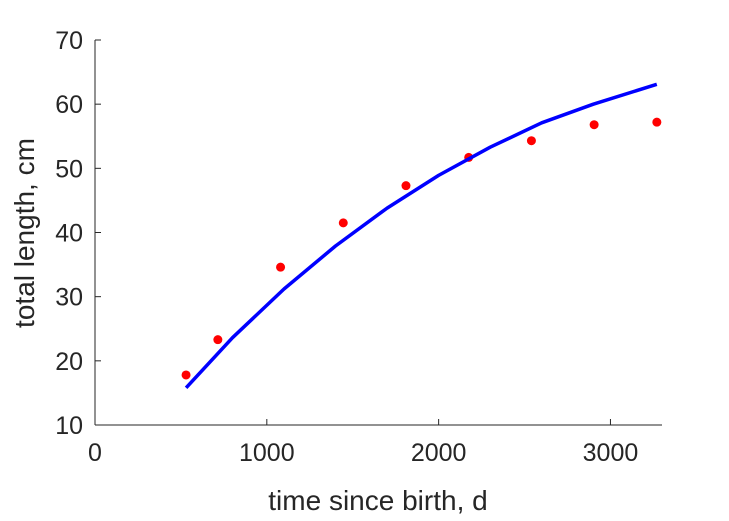  What do you see at coordinates (69, 298) in the screenshot?
I see `y-tick-label: 30` at bounding box center [69, 298].